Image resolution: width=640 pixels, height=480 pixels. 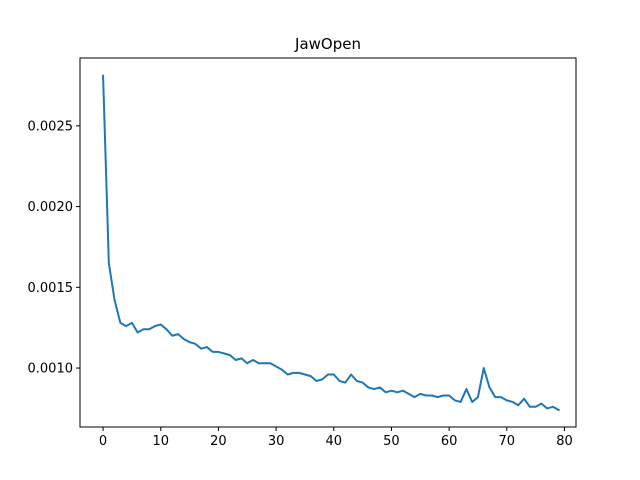 I want to click on x-tick-label: 0, so click(x=103, y=441).